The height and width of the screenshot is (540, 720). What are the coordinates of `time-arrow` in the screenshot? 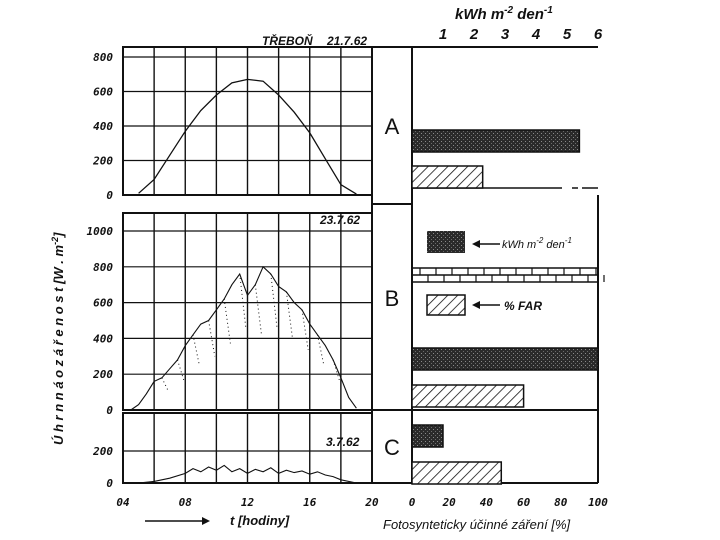 It's located at (177, 521).